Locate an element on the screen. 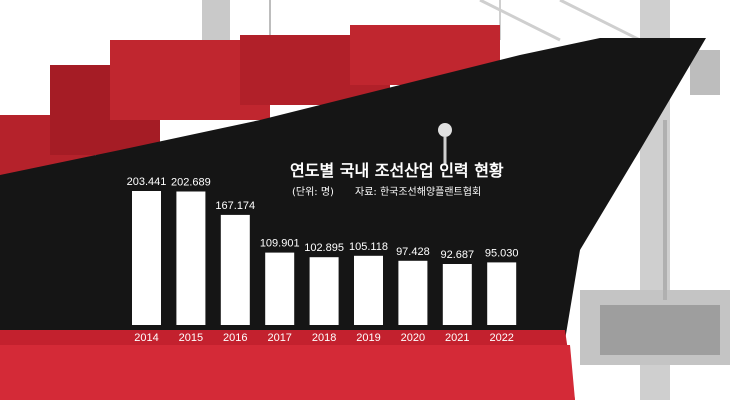 Image resolution: width=730 pixels, height=407 pixels. bar-2014 is located at coordinates (146, 258).